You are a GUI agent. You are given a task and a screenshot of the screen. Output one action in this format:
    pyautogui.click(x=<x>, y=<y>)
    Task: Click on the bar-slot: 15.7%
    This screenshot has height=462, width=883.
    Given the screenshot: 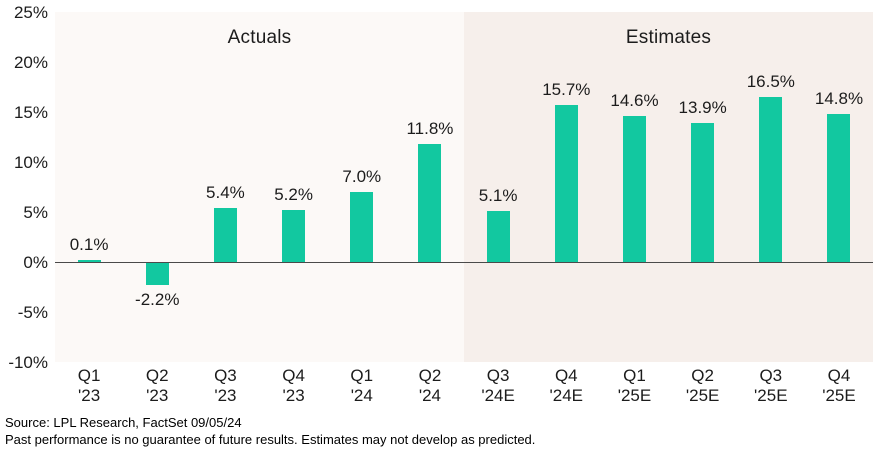 What is the action you would take?
    pyautogui.click(x=566, y=187)
    